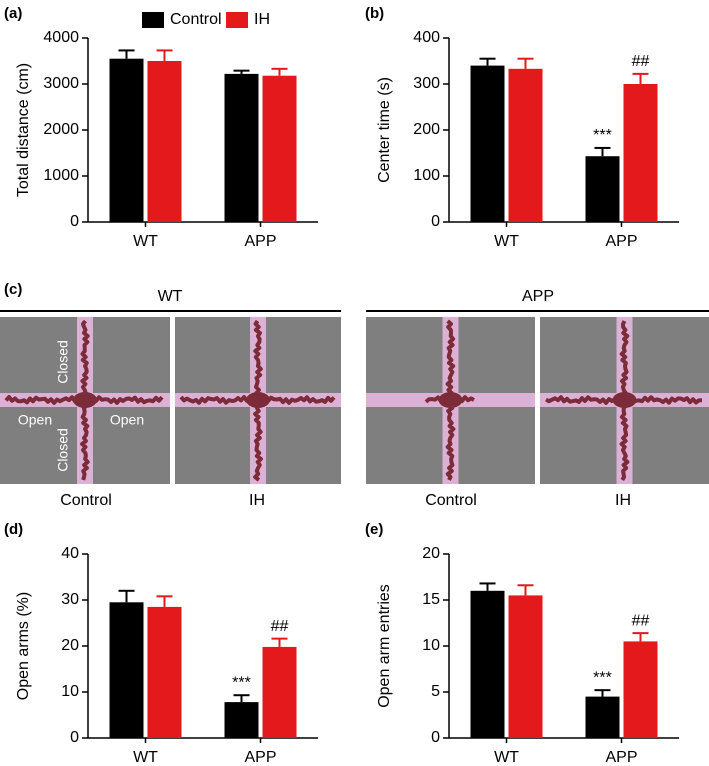 The height and width of the screenshot is (766, 709). What do you see at coordinates (61, 129) in the screenshot?
I see `y-tick-label: 2000` at bounding box center [61, 129].